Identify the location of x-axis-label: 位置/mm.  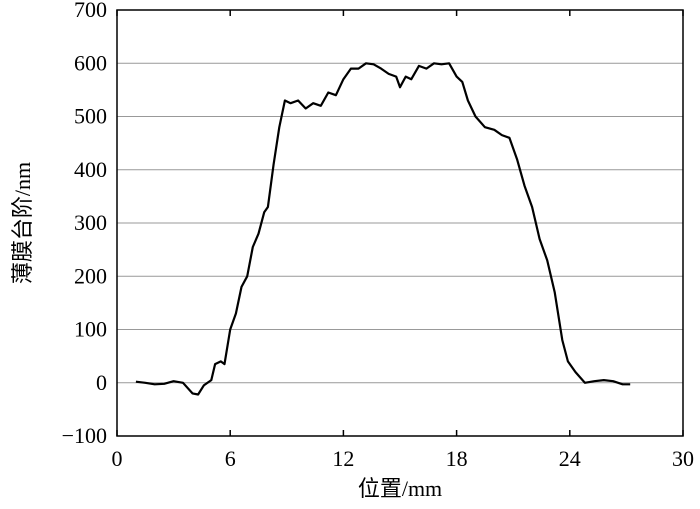
(400, 488).